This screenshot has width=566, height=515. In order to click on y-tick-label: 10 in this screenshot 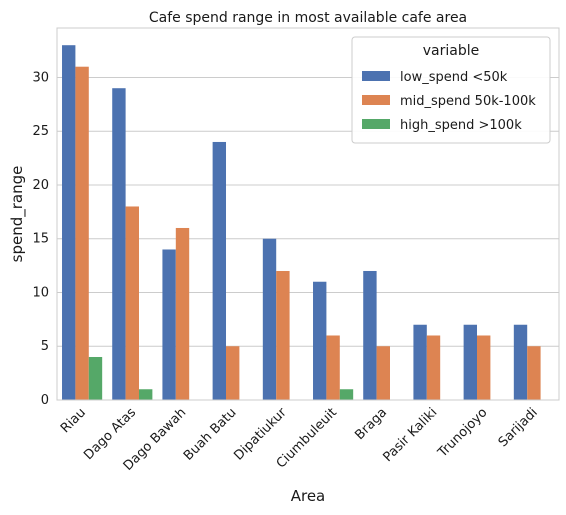, I will do `click(40, 292)`.